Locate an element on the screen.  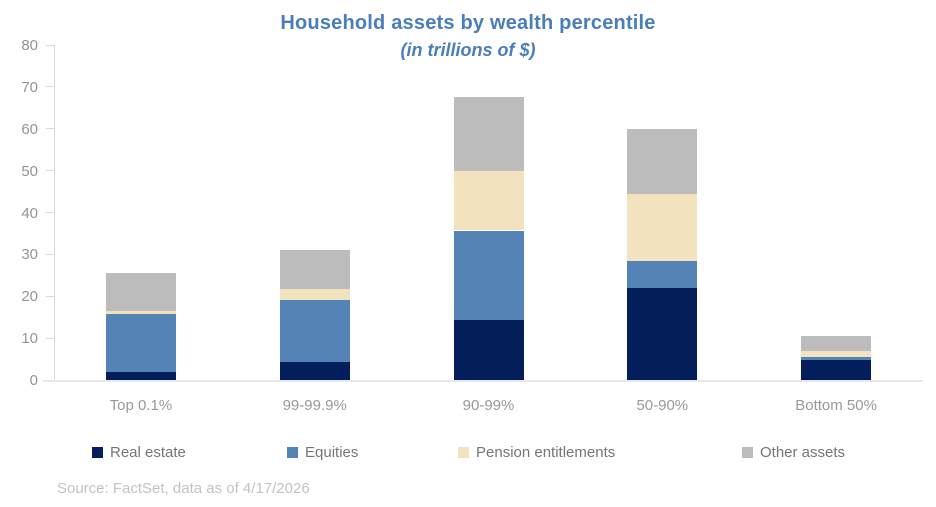
x-axis-category-label: 90-99% is located at coordinates (488, 405).